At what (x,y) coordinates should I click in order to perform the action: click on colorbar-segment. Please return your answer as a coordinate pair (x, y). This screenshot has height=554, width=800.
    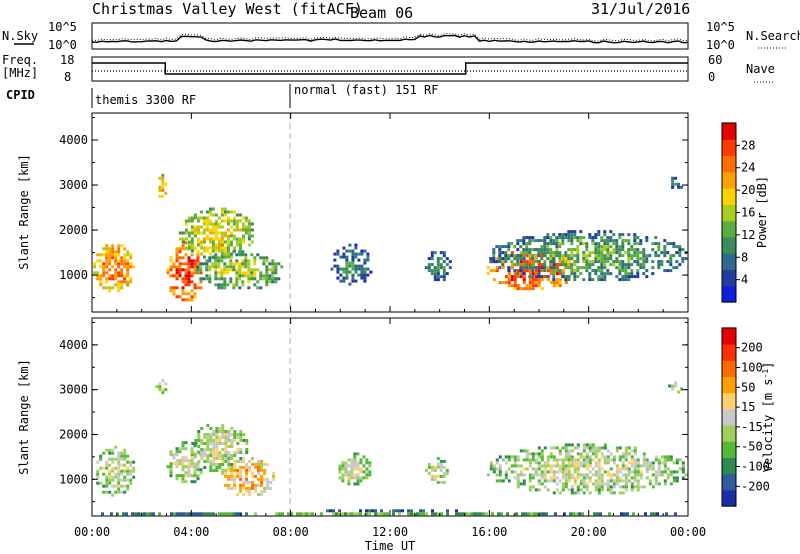
    Looking at the image, I should click on (729, 294).